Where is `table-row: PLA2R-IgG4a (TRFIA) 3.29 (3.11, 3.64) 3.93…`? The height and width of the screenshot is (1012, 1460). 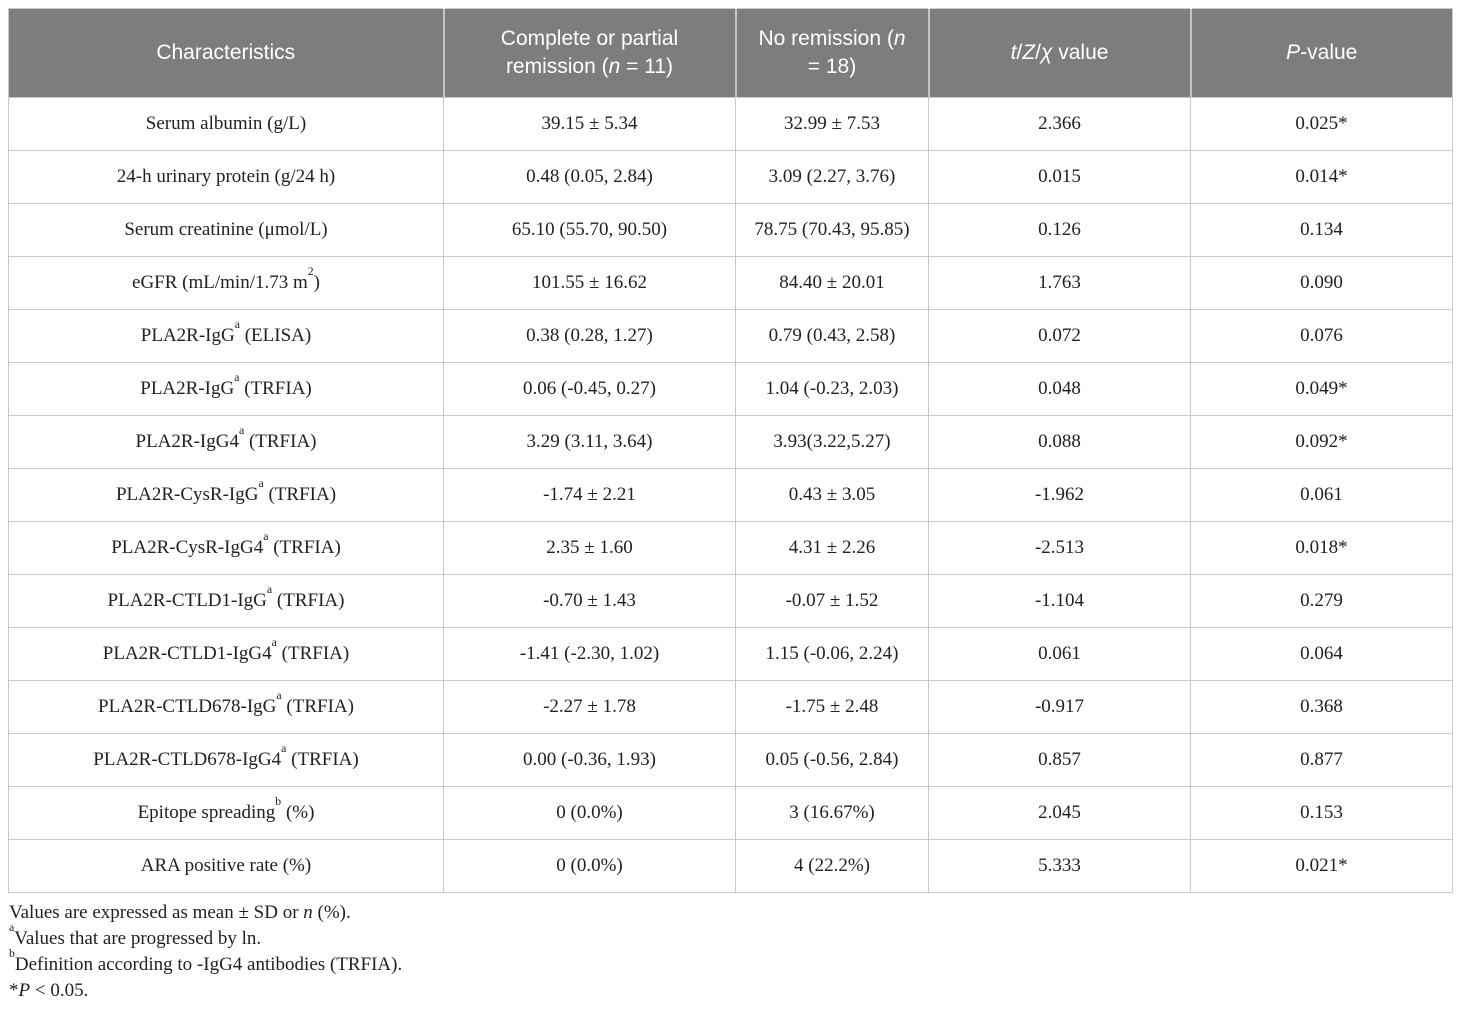 table-row: PLA2R-IgG4a (TRFIA) 3.29 (3.11, 3.64) 3.93… is located at coordinates (730, 442).